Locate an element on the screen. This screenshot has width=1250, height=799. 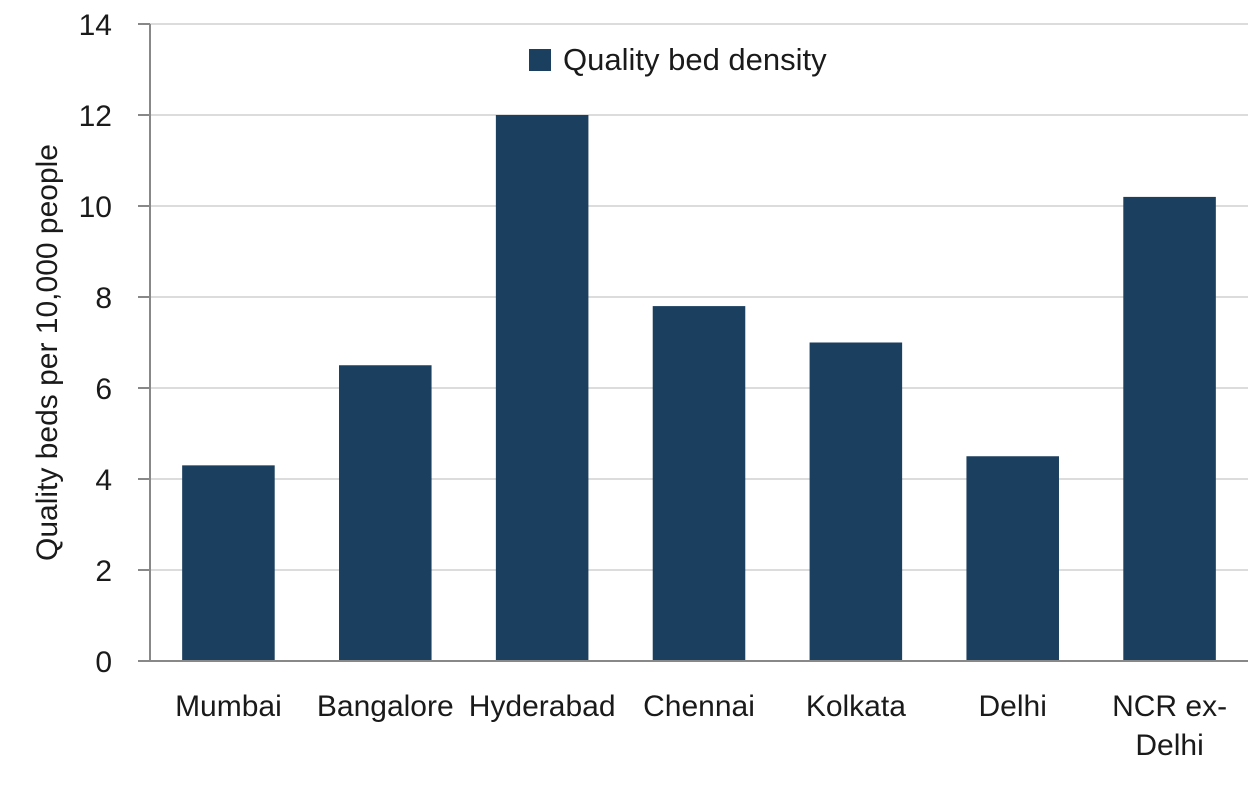
x-category-label: Kolkata is located at coordinates (856, 706).